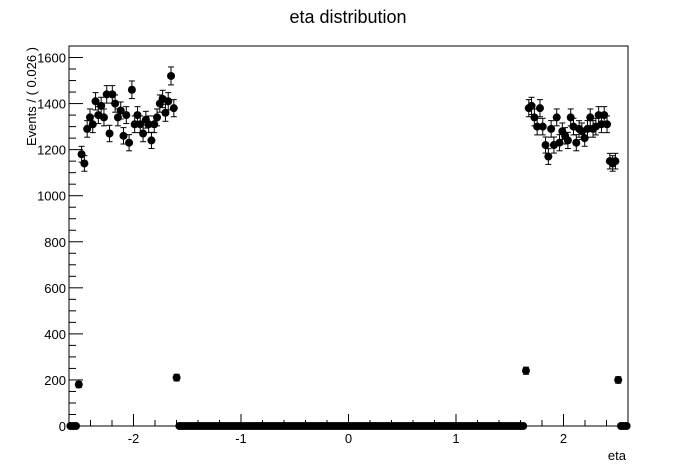 Image resolution: width=696 pixels, height=474 pixels. Describe the element at coordinates (51, 150) in the screenshot. I see `y-tick-label: 1200` at that location.